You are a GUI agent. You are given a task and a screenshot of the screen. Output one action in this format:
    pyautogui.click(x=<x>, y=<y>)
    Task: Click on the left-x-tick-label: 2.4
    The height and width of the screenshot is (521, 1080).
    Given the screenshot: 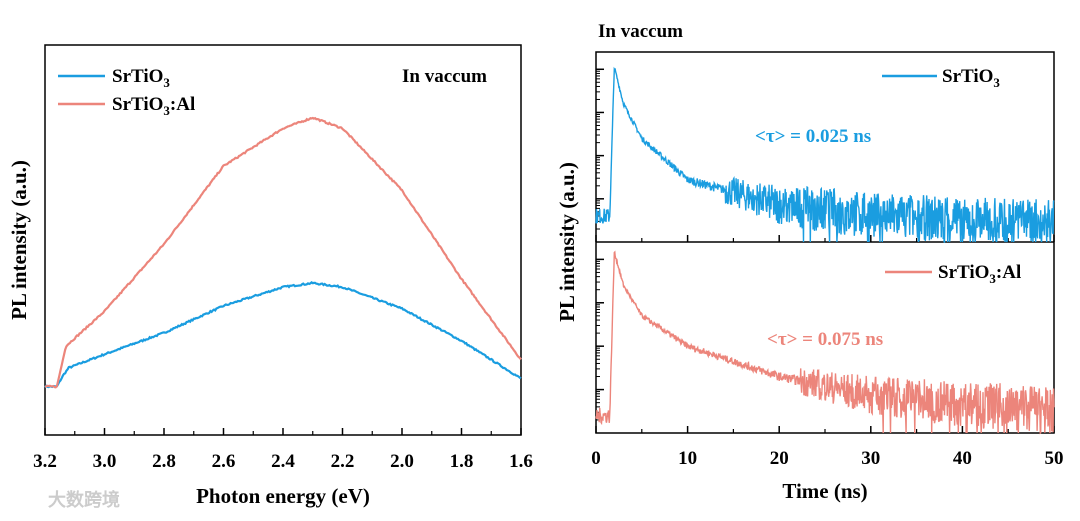 What is the action you would take?
    pyautogui.click(x=283, y=461)
    